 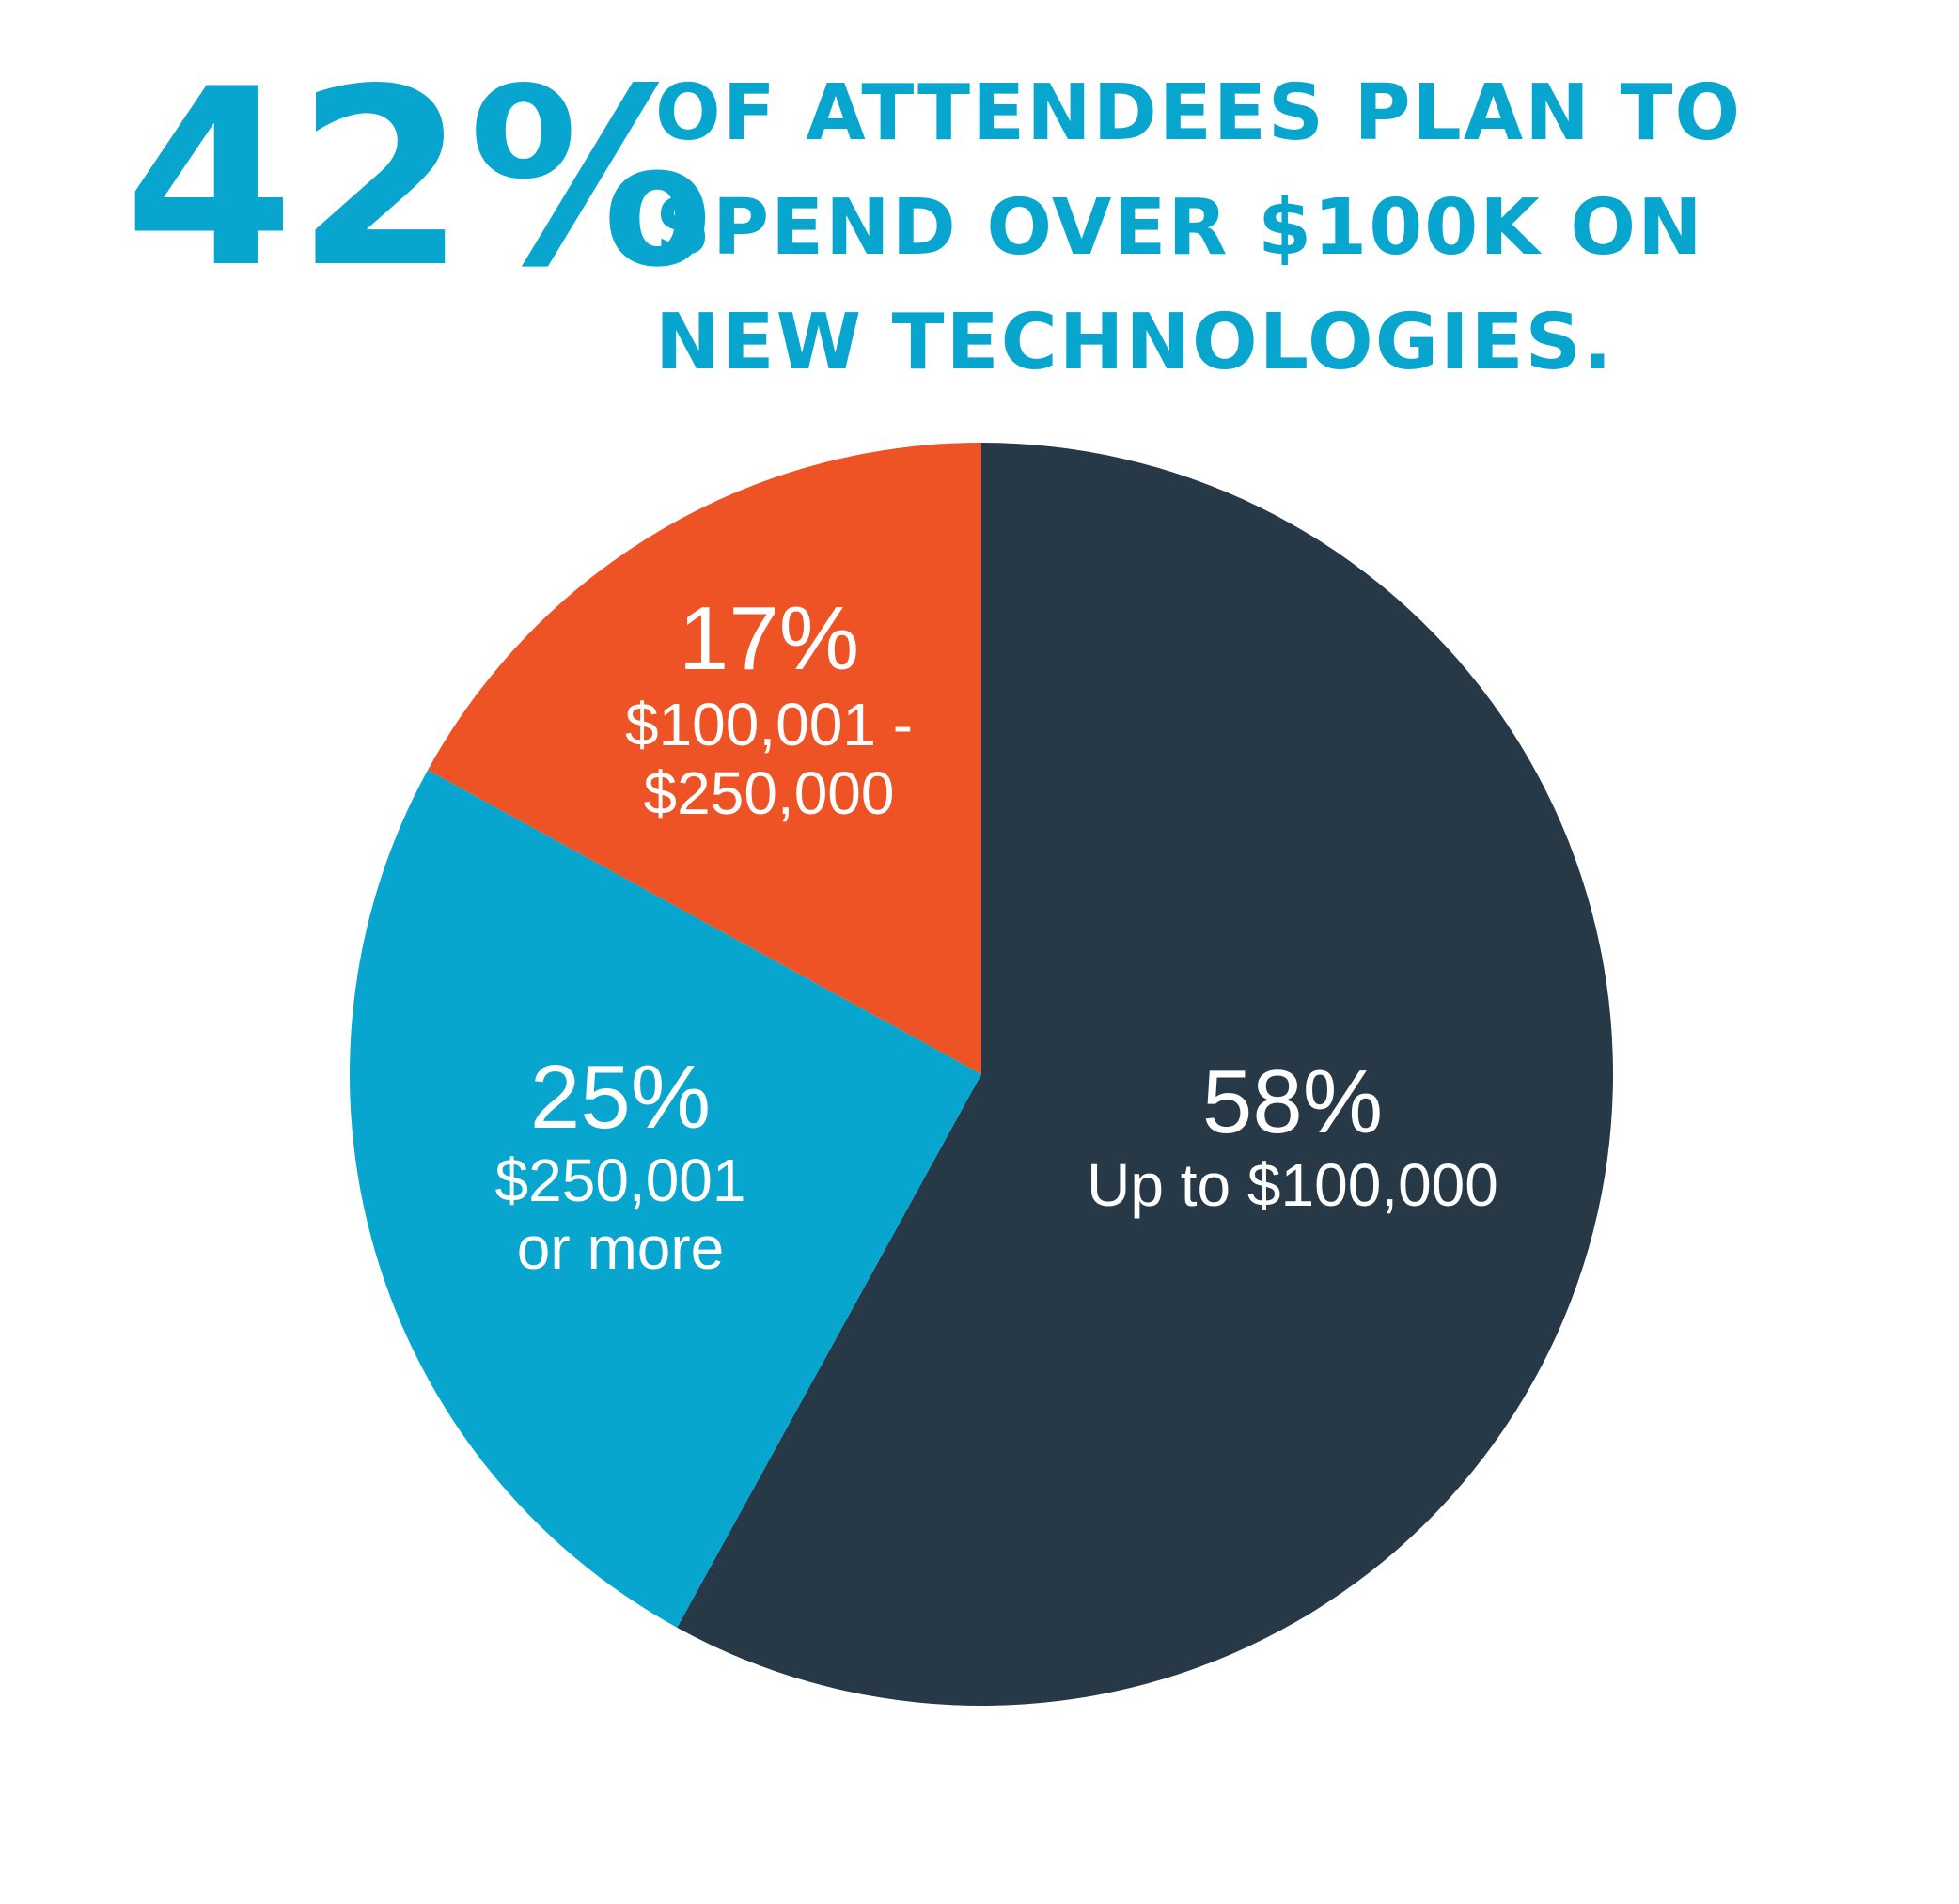 What do you see at coordinates (620, 1180) in the screenshot?
I see `slice-label-250k-or-more-line-1: $250,001` at bounding box center [620, 1180].